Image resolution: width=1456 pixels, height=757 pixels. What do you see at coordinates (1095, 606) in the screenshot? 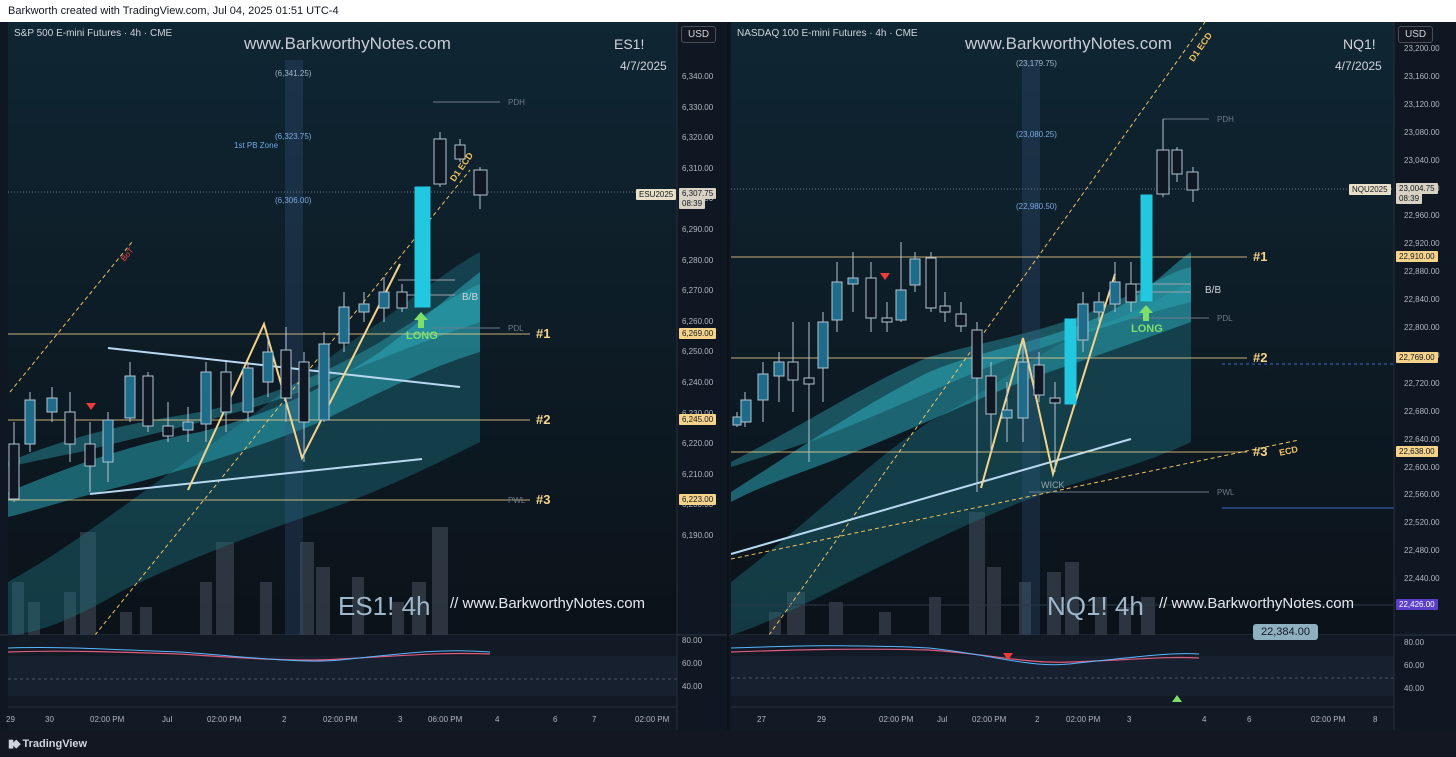
I see `big-watermark: NQ1! 4h` at bounding box center [1095, 606].